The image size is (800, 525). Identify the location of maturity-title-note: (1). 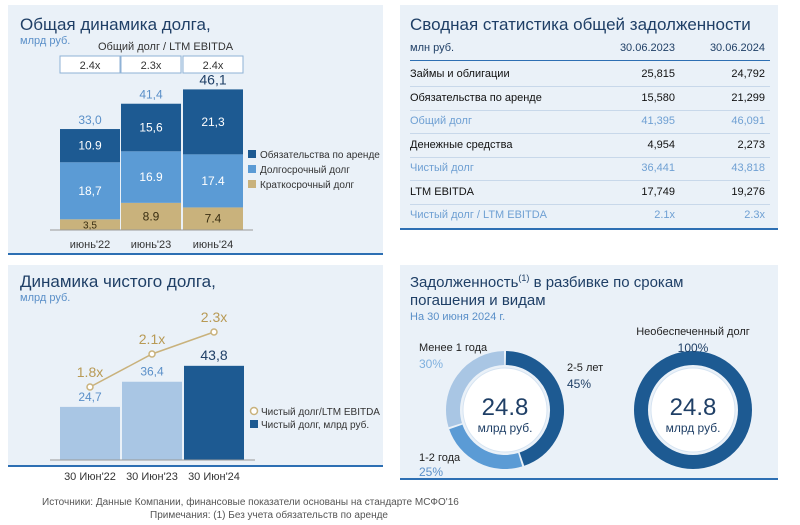
(524, 278).